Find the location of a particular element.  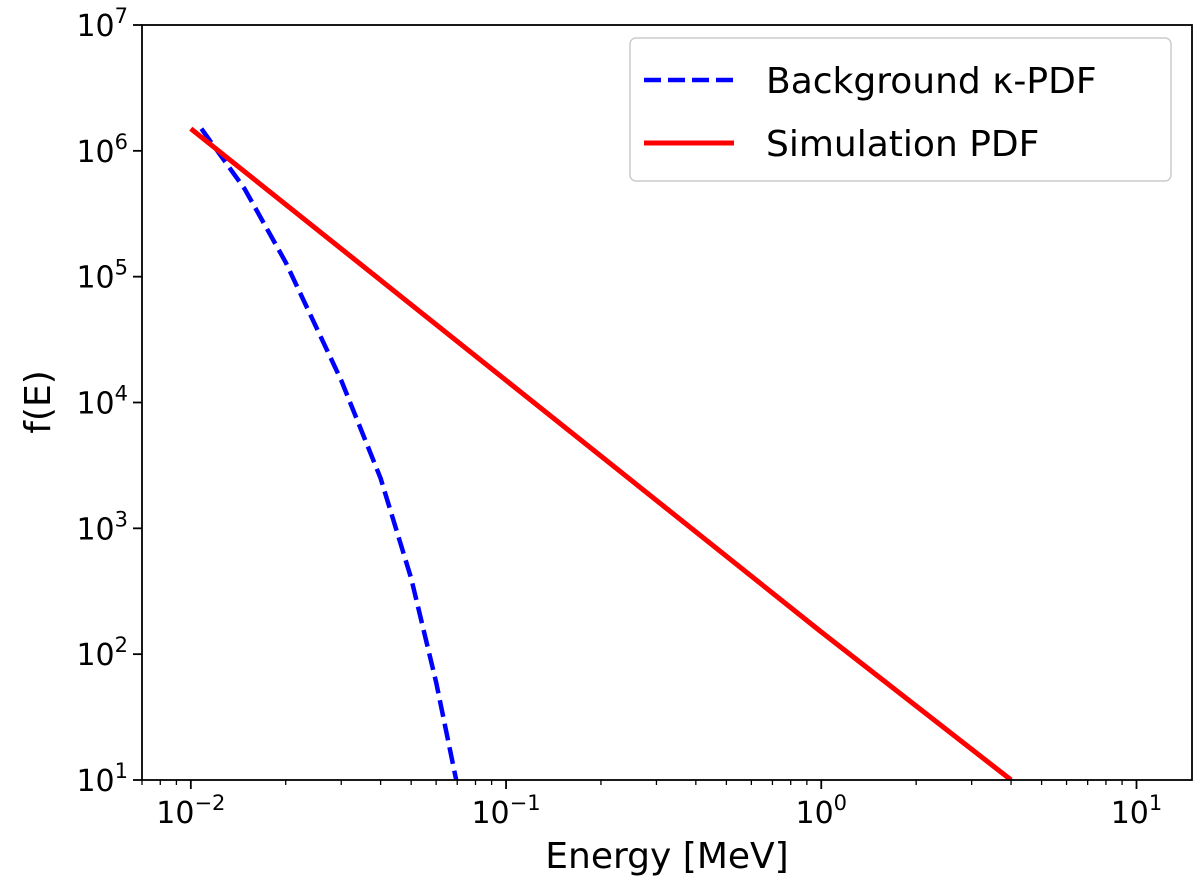

y-tick-label: 10⁴ is located at coordinates (102, 402).